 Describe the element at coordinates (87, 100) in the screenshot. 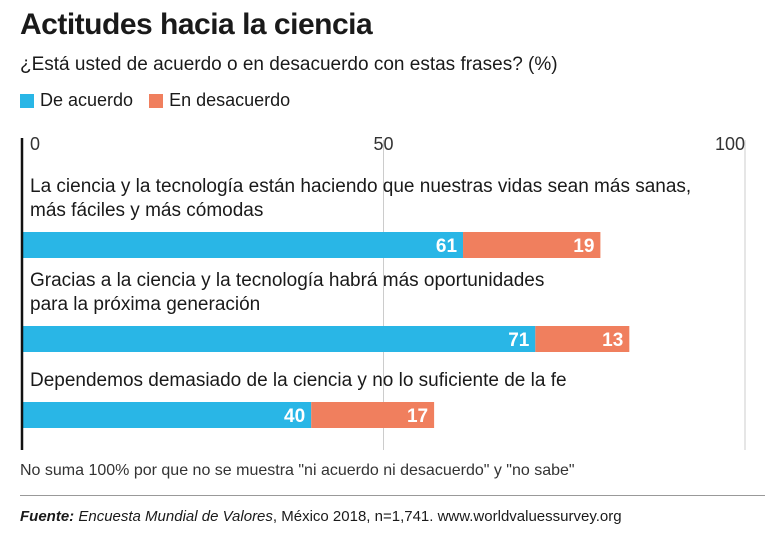

I see `legend-label-agree: De acuerdo` at that location.